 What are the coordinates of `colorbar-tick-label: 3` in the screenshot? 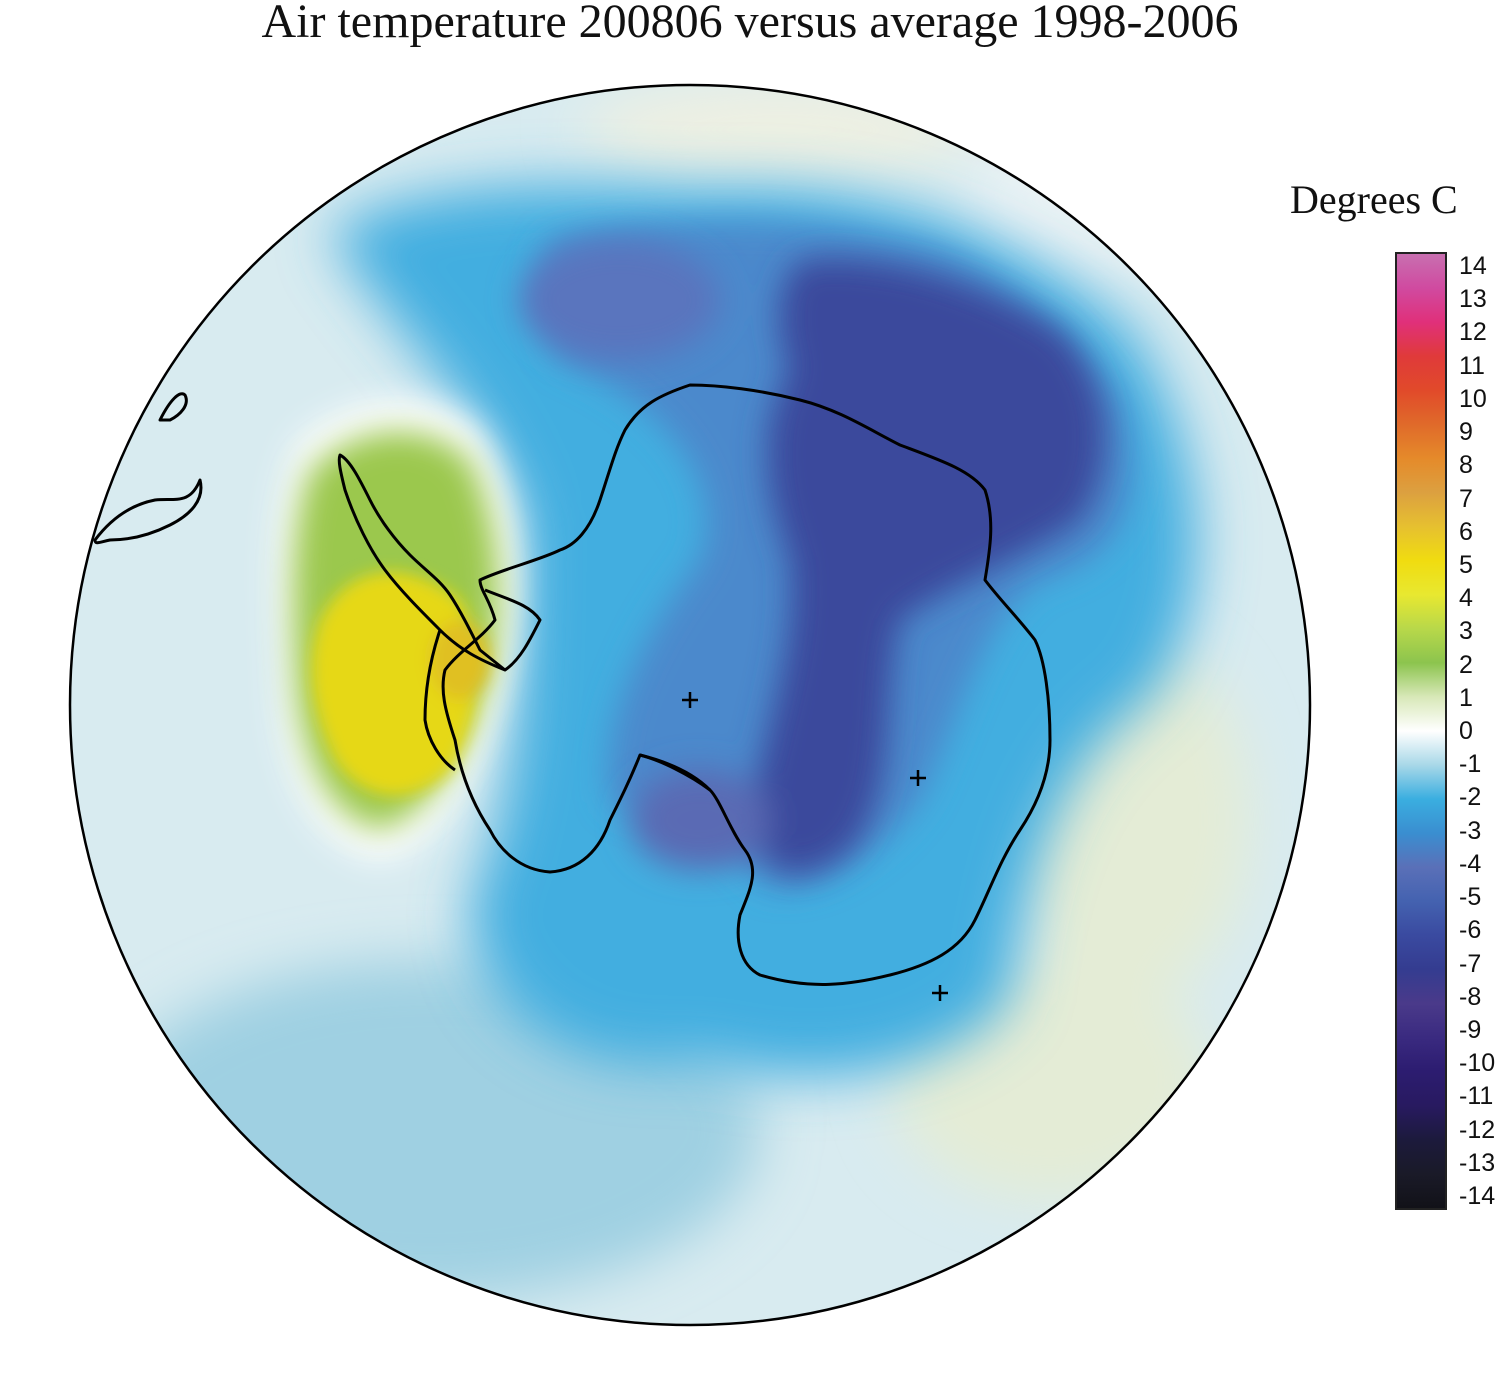 It's located at (1466, 631).